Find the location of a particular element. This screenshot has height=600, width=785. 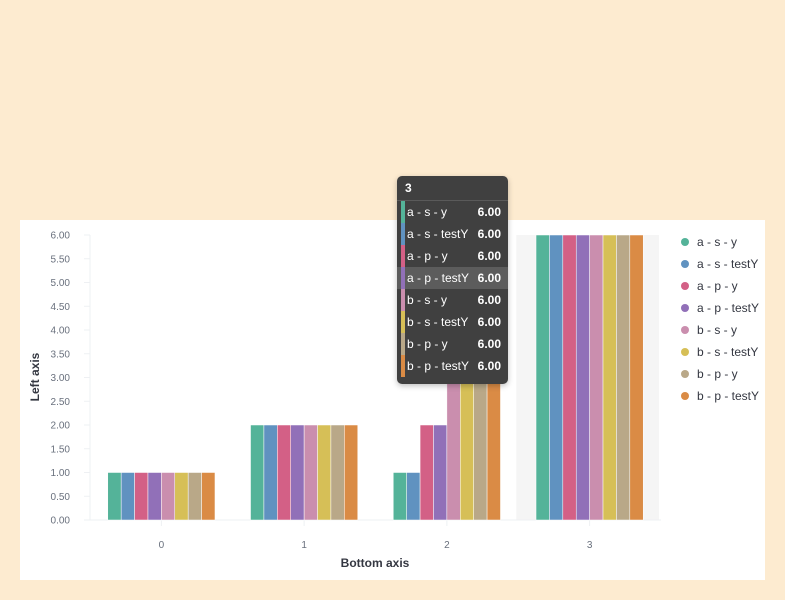

x-tick-label: 1 is located at coordinates (304, 545).